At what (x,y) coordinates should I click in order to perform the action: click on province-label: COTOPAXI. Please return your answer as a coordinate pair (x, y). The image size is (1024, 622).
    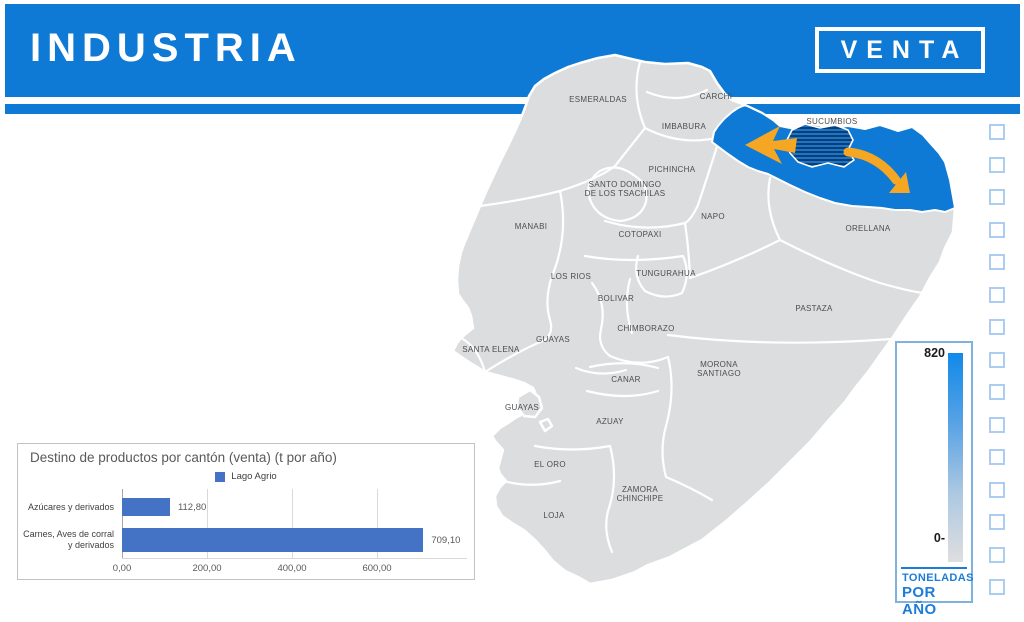
    Looking at the image, I should click on (639, 234).